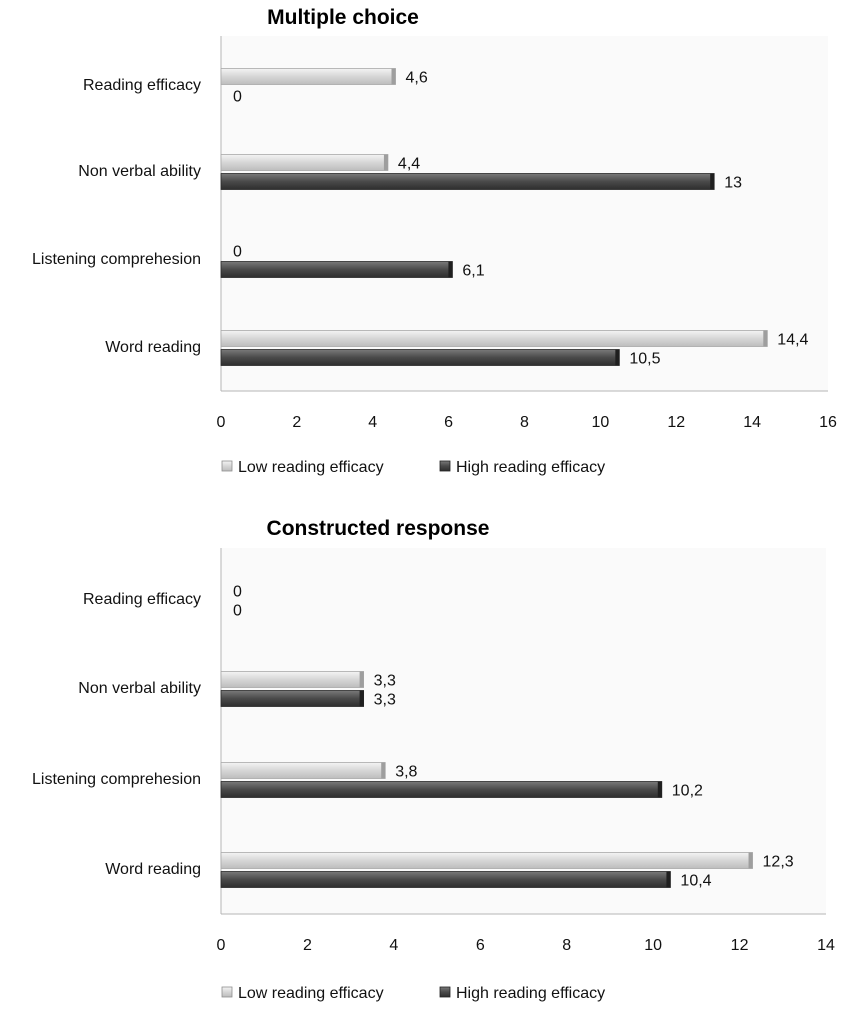 The image size is (843, 1011). I want to click on x-tick-label: 16, so click(828, 422).